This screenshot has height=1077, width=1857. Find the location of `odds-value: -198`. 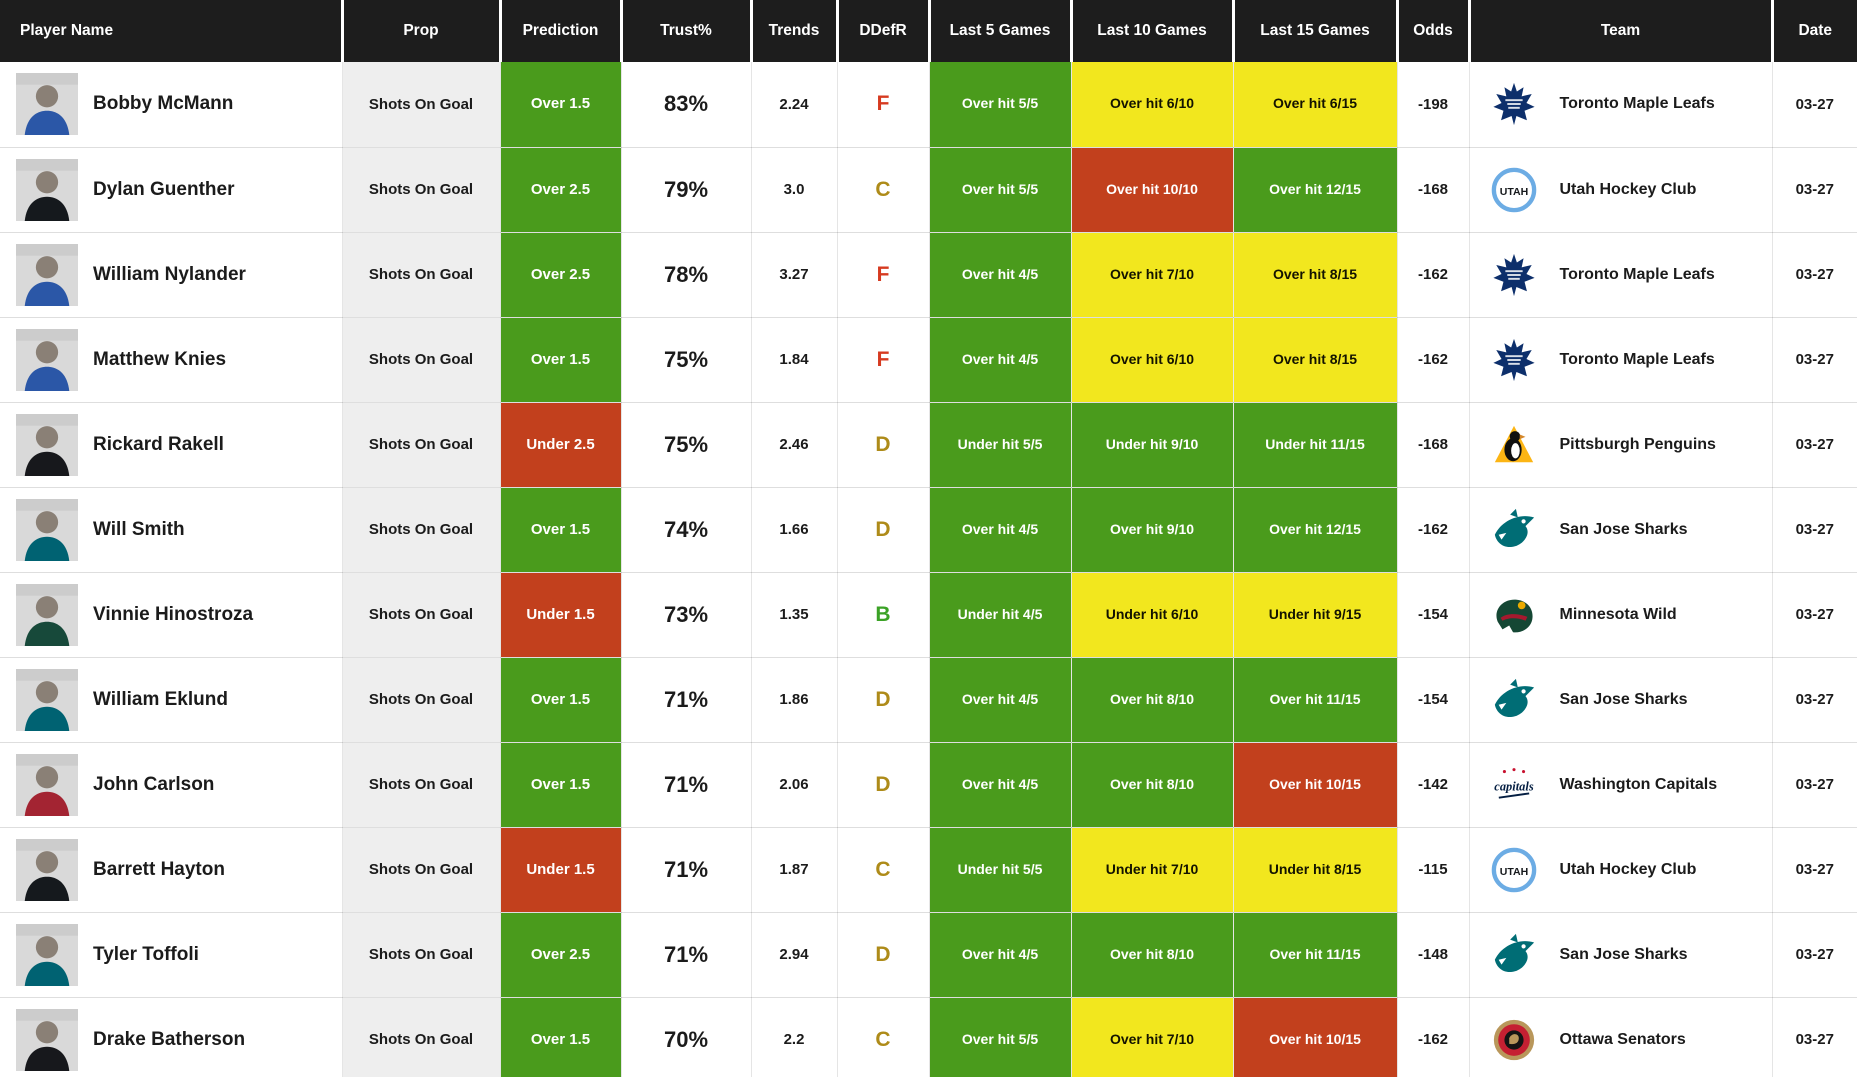

odds-value: -198 is located at coordinates (1433, 104).